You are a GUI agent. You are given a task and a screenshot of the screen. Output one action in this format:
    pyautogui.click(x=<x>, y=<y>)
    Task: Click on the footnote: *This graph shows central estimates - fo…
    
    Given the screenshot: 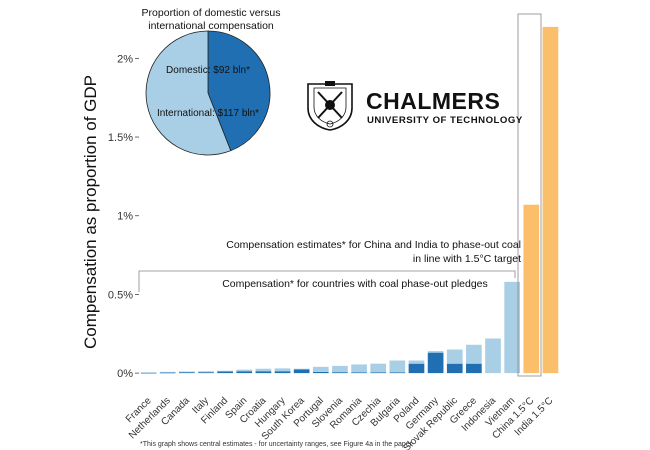 What is the action you would take?
    pyautogui.click(x=276, y=444)
    